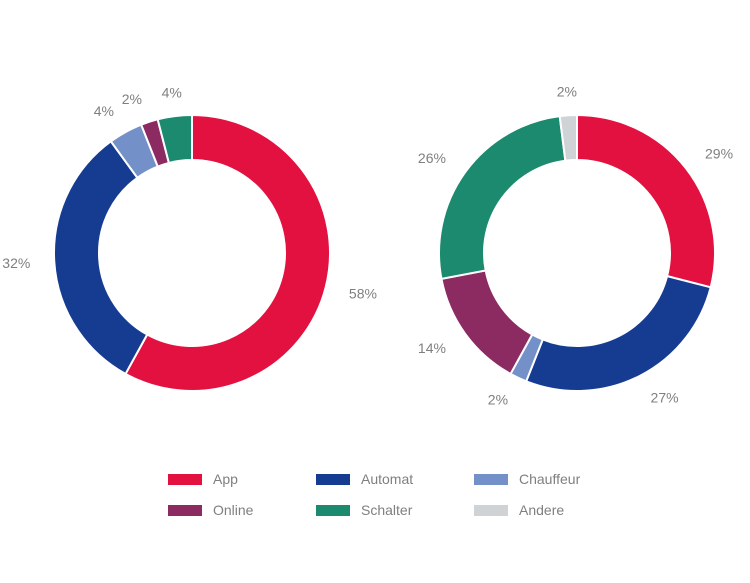  I want to click on donut-2-label-automat: 27%, so click(665, 397).